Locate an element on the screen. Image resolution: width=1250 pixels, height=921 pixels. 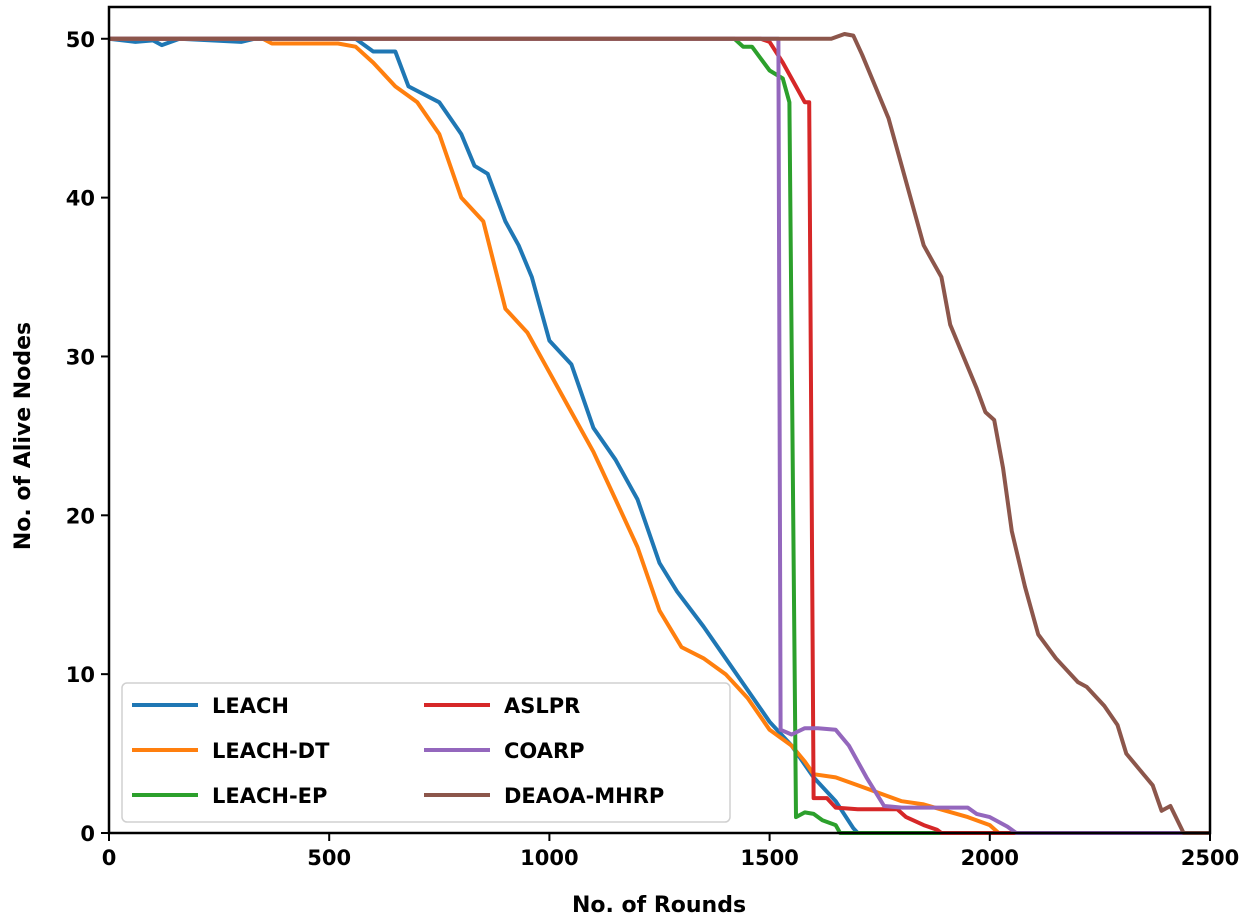
x-tick-label: 2500 is located at coordinates (1210, 858).